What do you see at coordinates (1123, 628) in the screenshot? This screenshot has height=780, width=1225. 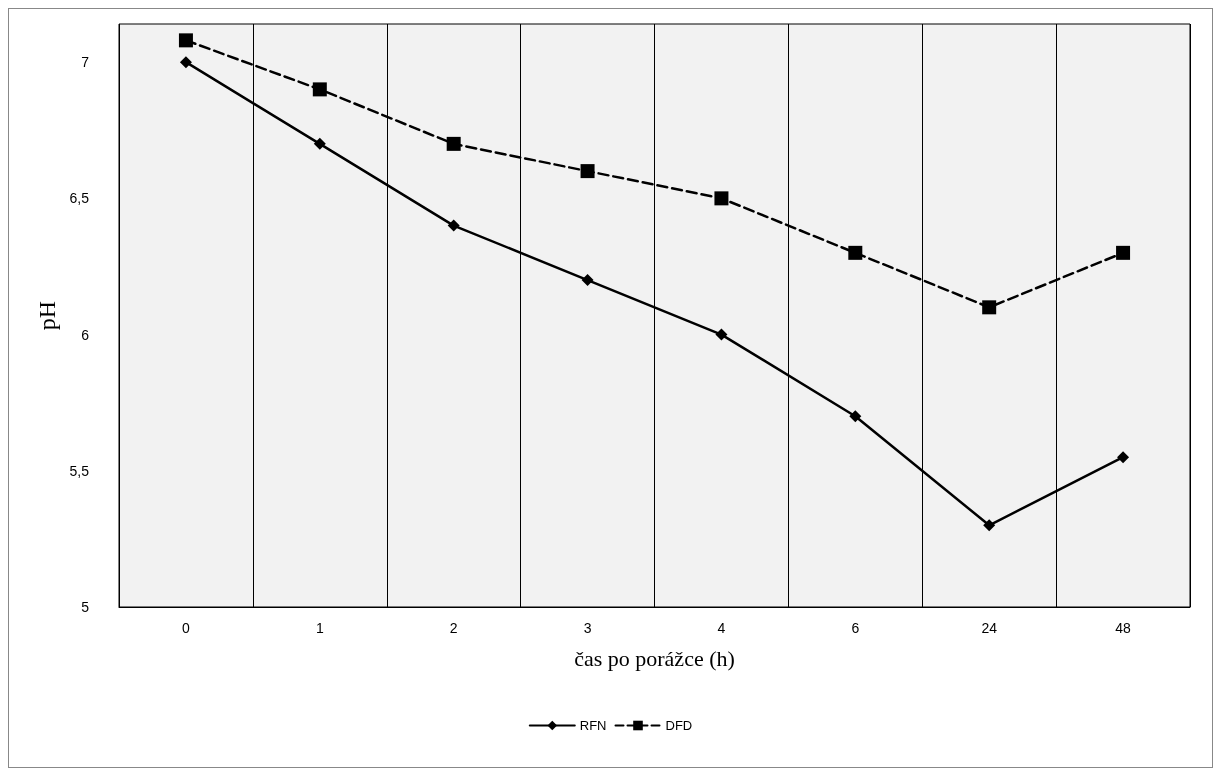 I see `x-tick-label: 48` at bounding box center [1123, 628].